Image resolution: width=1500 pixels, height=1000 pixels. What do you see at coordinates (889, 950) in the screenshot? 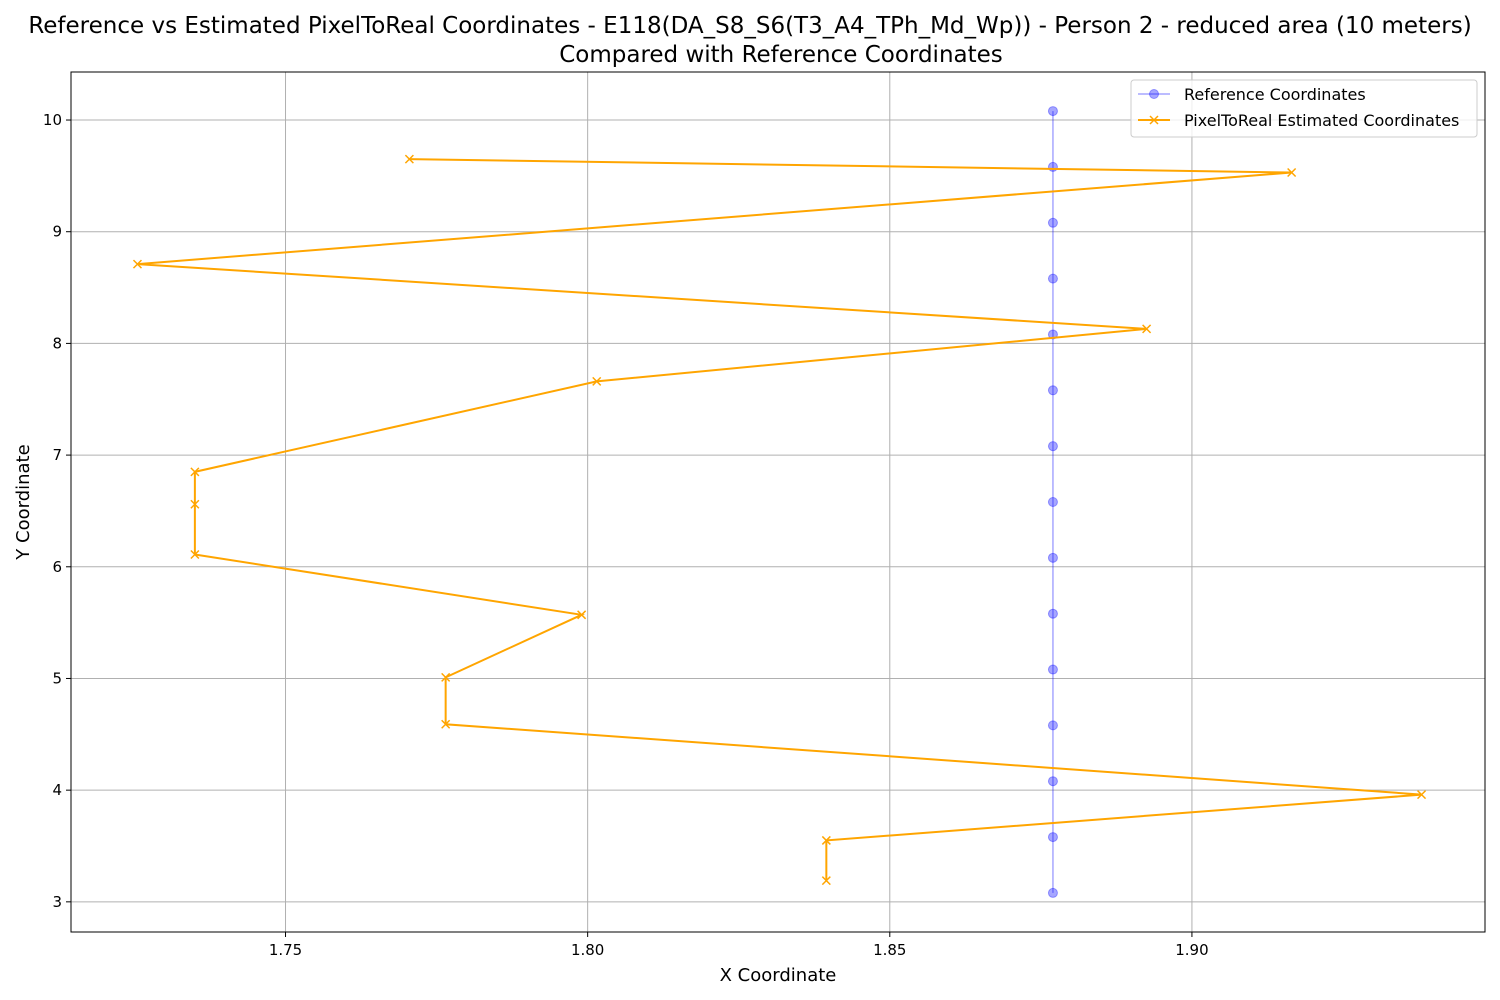
I see `x-tick-label: 1.85` at bounding box center [889, 950].